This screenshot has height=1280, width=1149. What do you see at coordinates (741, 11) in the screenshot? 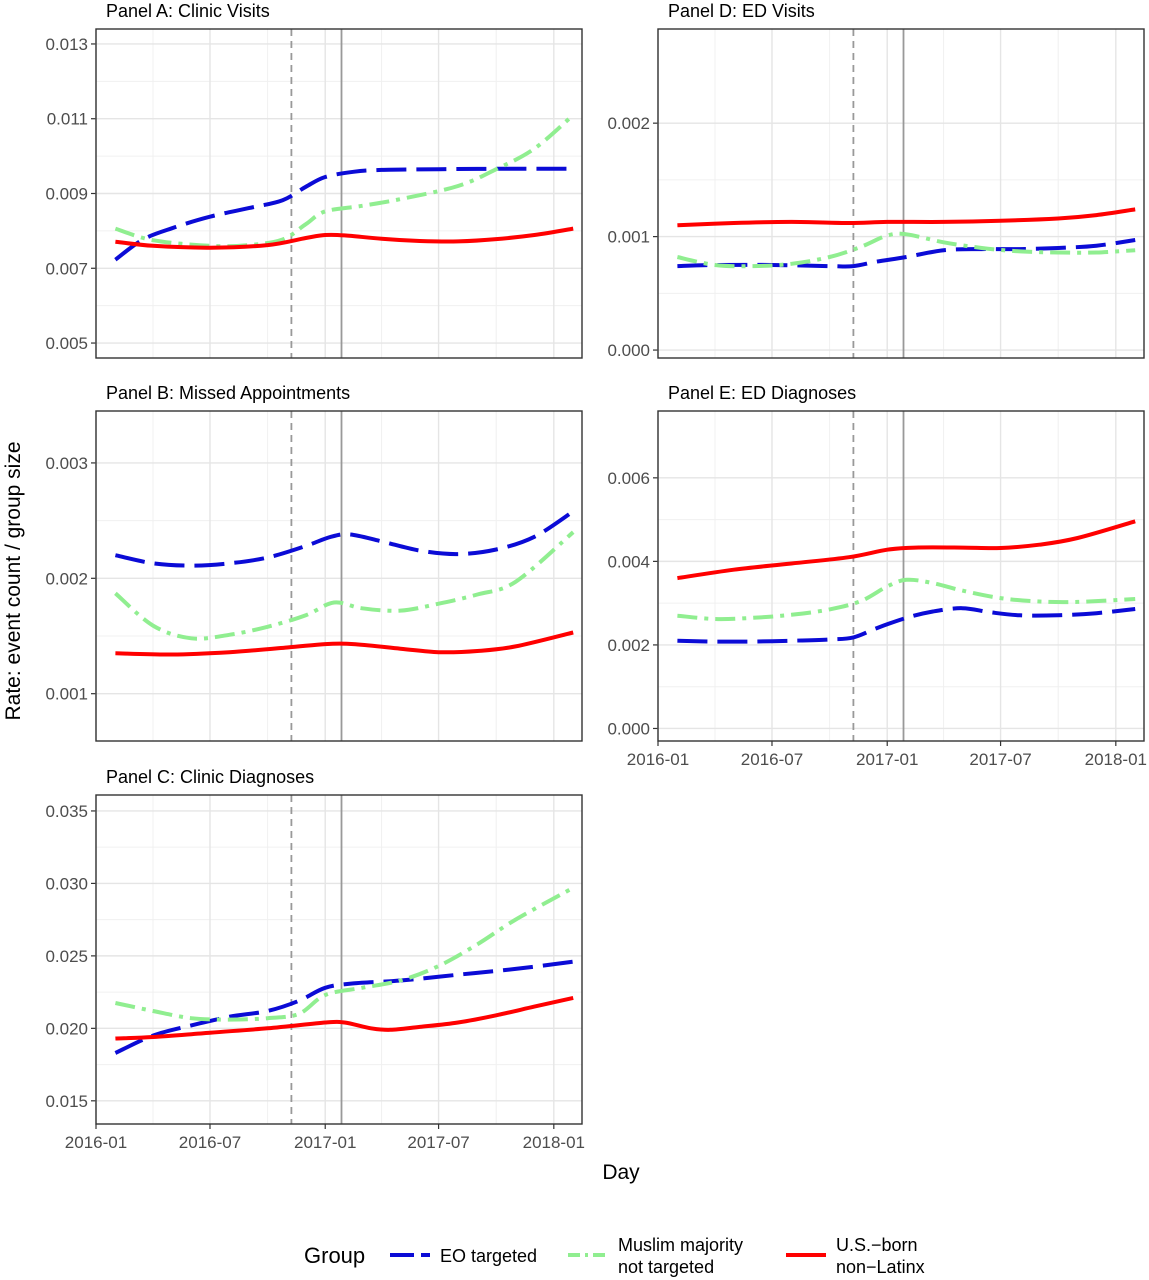
I see `panel-title: Panel D: ED Visits` at bounding box center [741, 11].